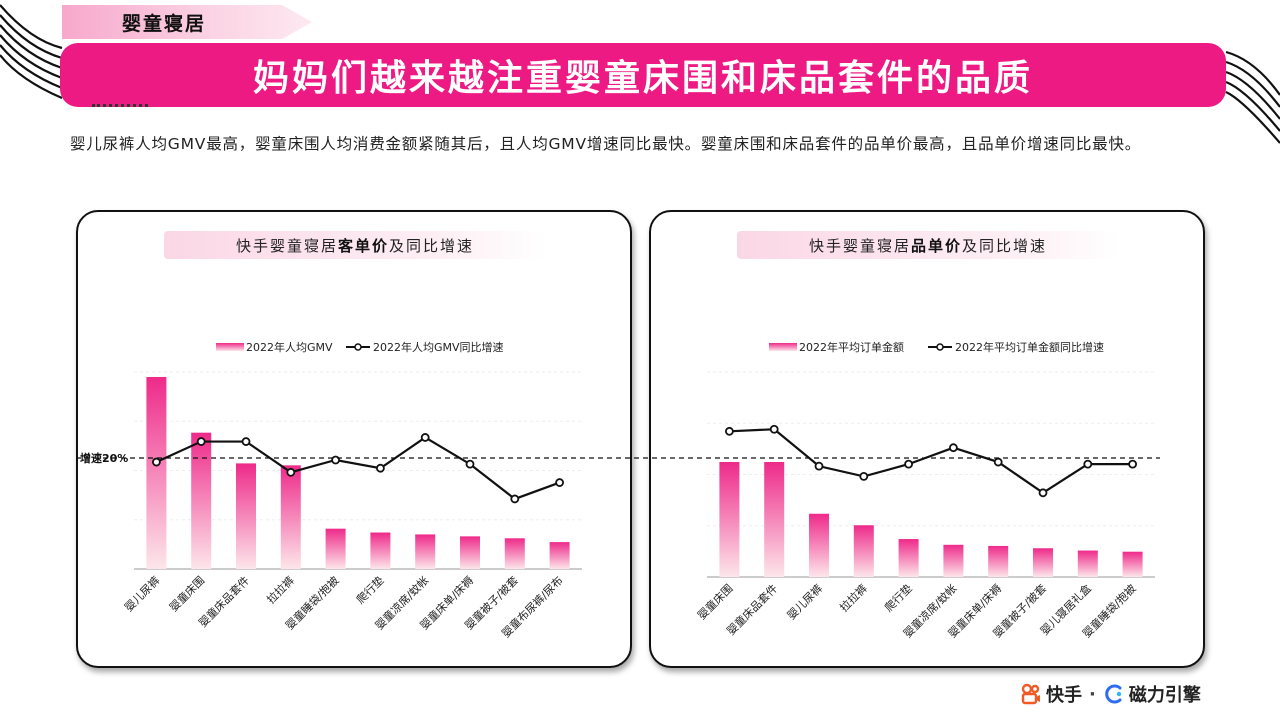 The image size is (1280, 720). What do you see at coordinates (104, 458) in the screenshot?
I see `reference-line-label: 增速20%` at bounding box center [104, 458].